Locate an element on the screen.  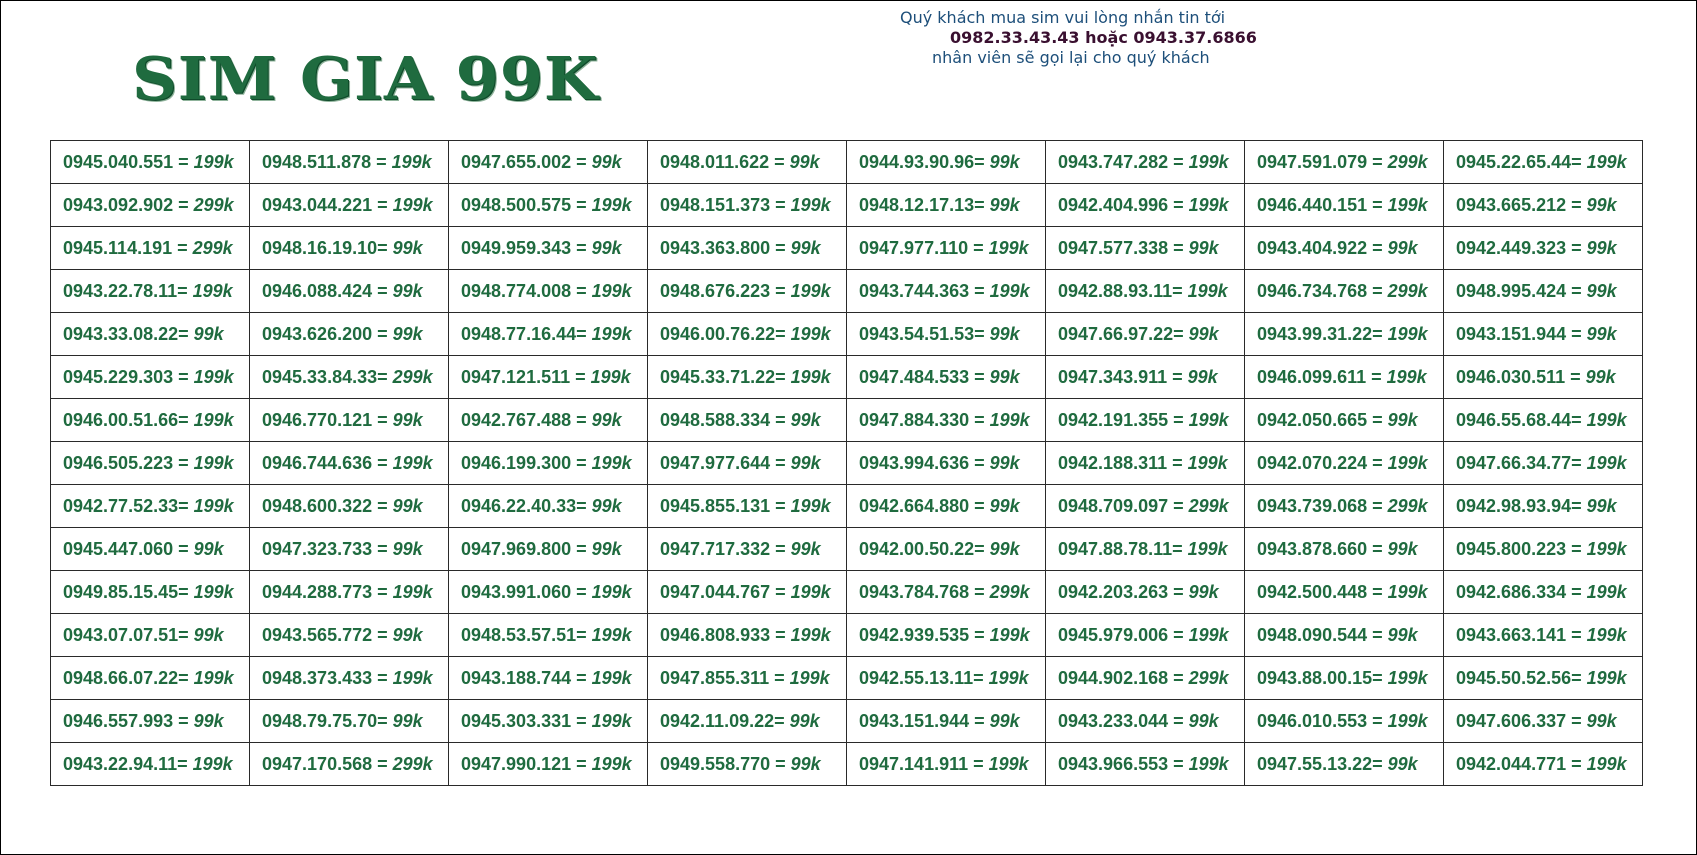
sim-entry: 0946.557.993 = 99k is located at coordinates (150, 721).